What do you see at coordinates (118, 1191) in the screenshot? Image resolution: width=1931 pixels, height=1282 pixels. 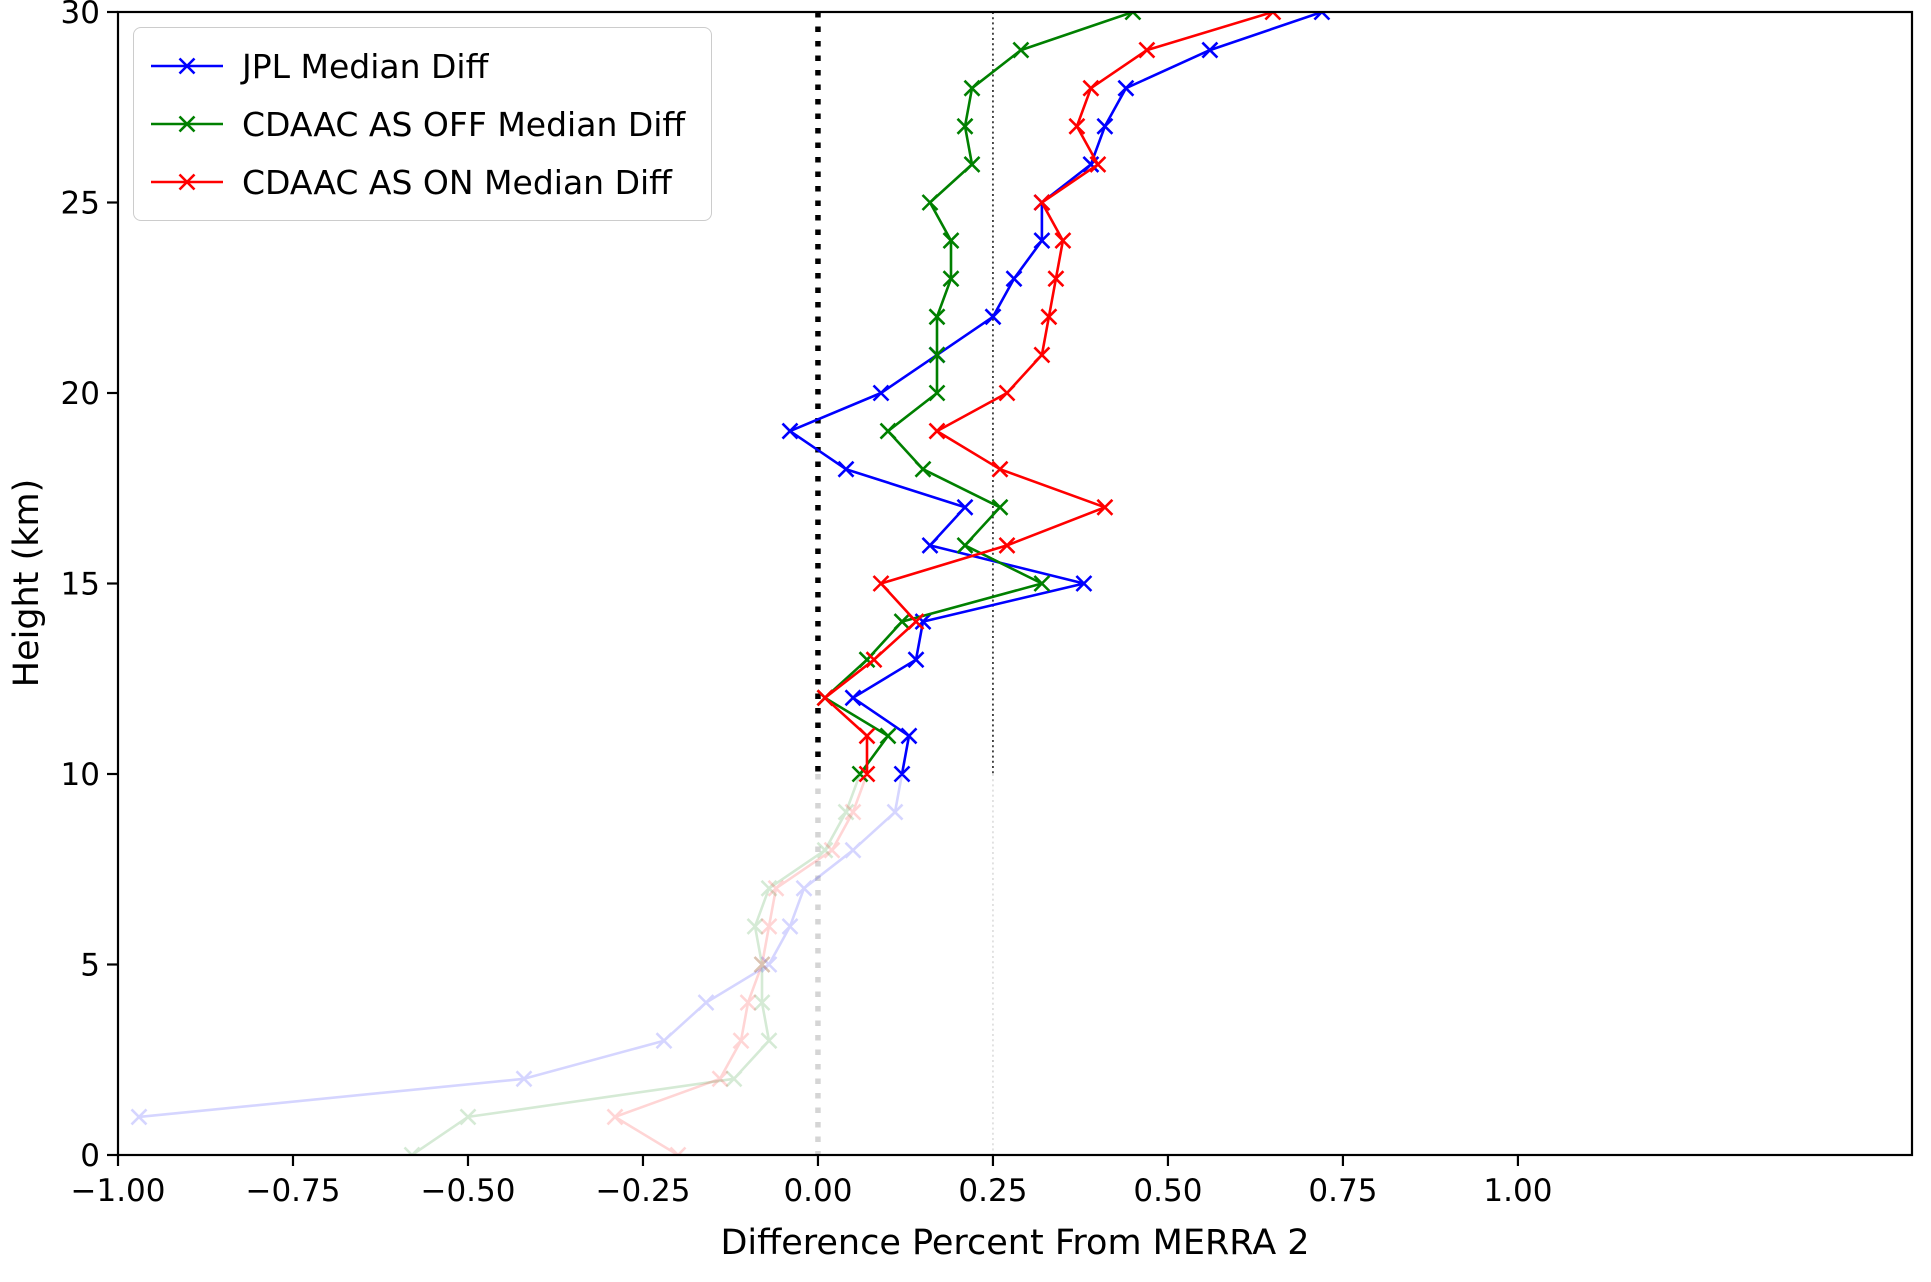 I see `x-tick-label: −1.00` at bounding box center [118, 1191].